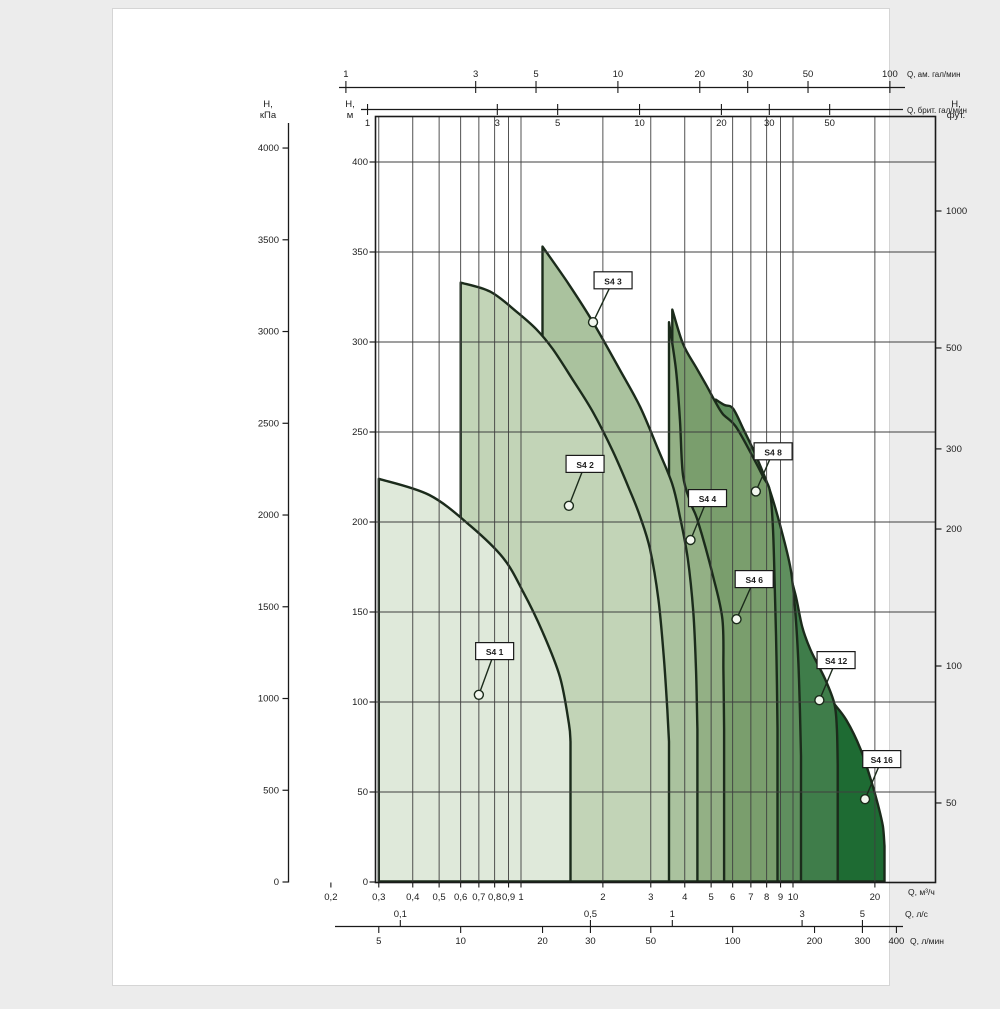  What do you see at coordinates (350, 115) in the screenshot?
I see `axis-title-h-m: м` at bounding box center [350, 115].